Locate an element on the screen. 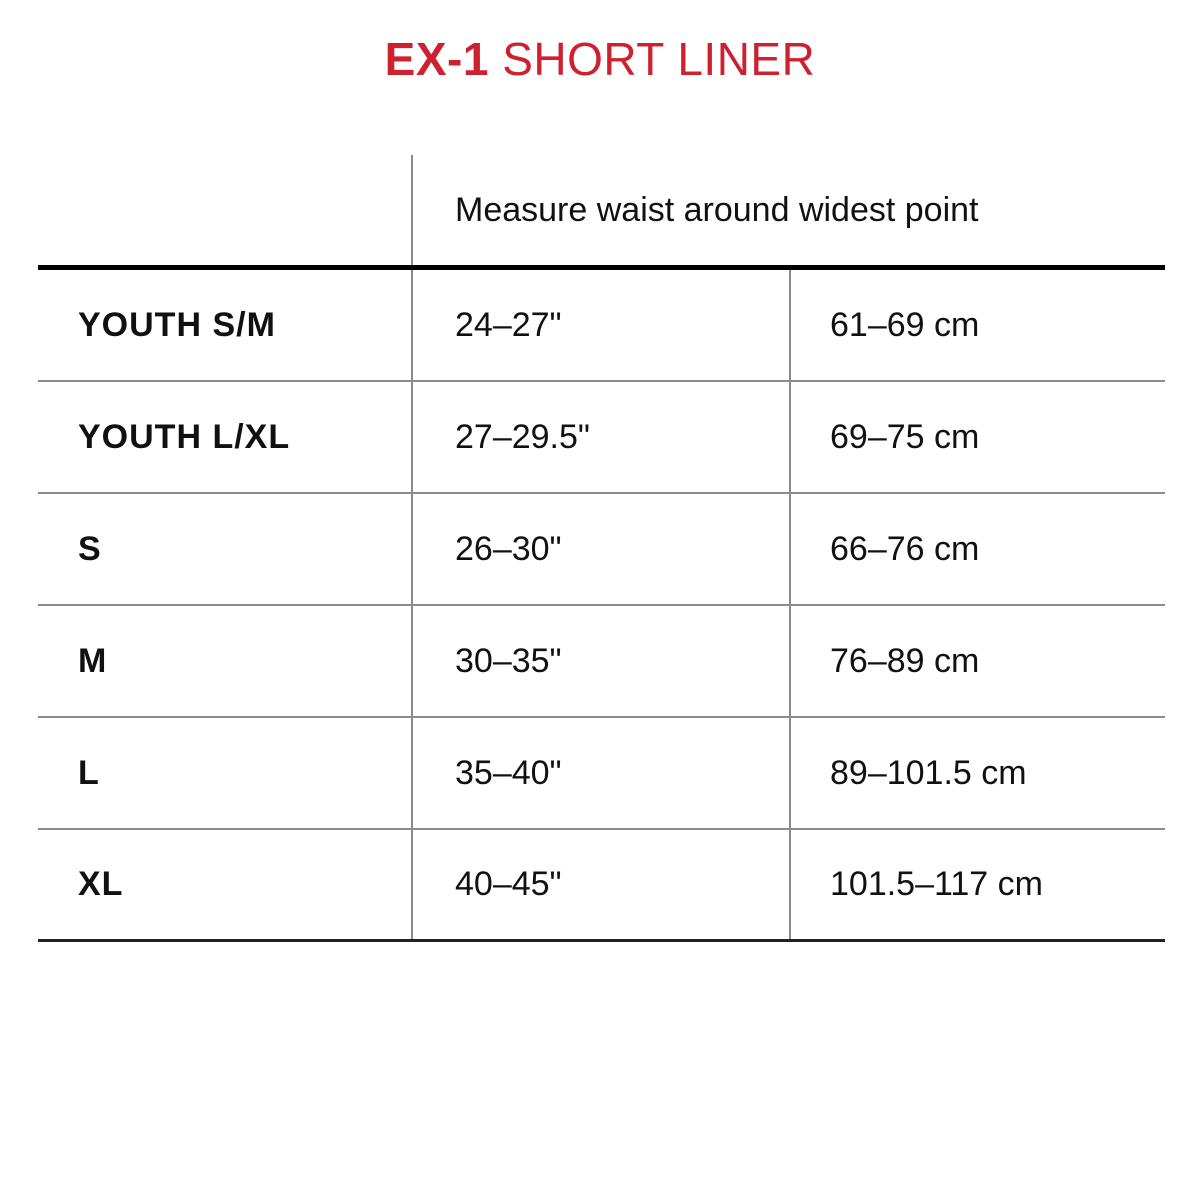  measure-instruction-label: Measure waist around widest point is located at coordinates (717, 209).